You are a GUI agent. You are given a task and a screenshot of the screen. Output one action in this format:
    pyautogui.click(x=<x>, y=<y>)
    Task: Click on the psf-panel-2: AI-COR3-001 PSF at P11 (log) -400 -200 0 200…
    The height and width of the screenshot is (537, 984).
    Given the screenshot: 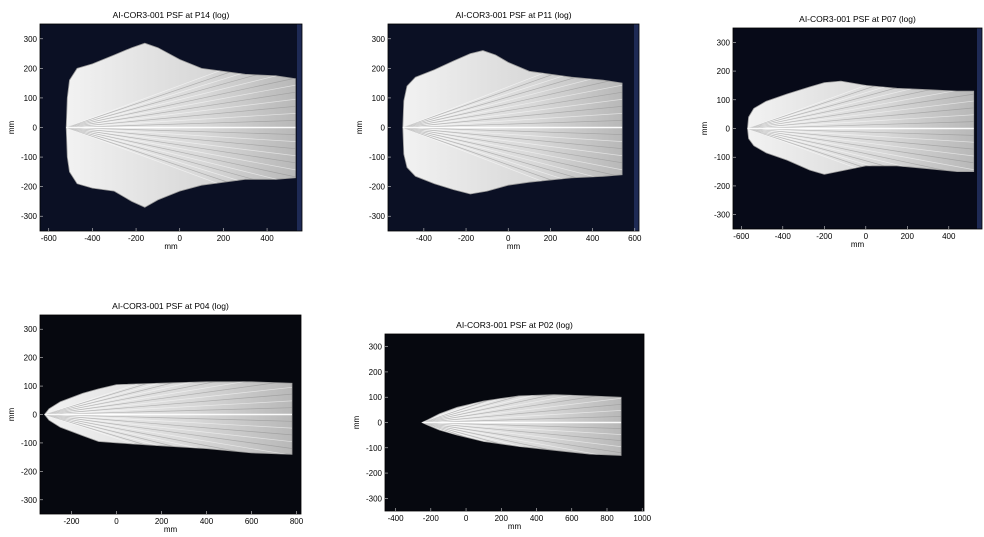 What is the action you would take?
    pyautogui.click(x=498, y=130)
    